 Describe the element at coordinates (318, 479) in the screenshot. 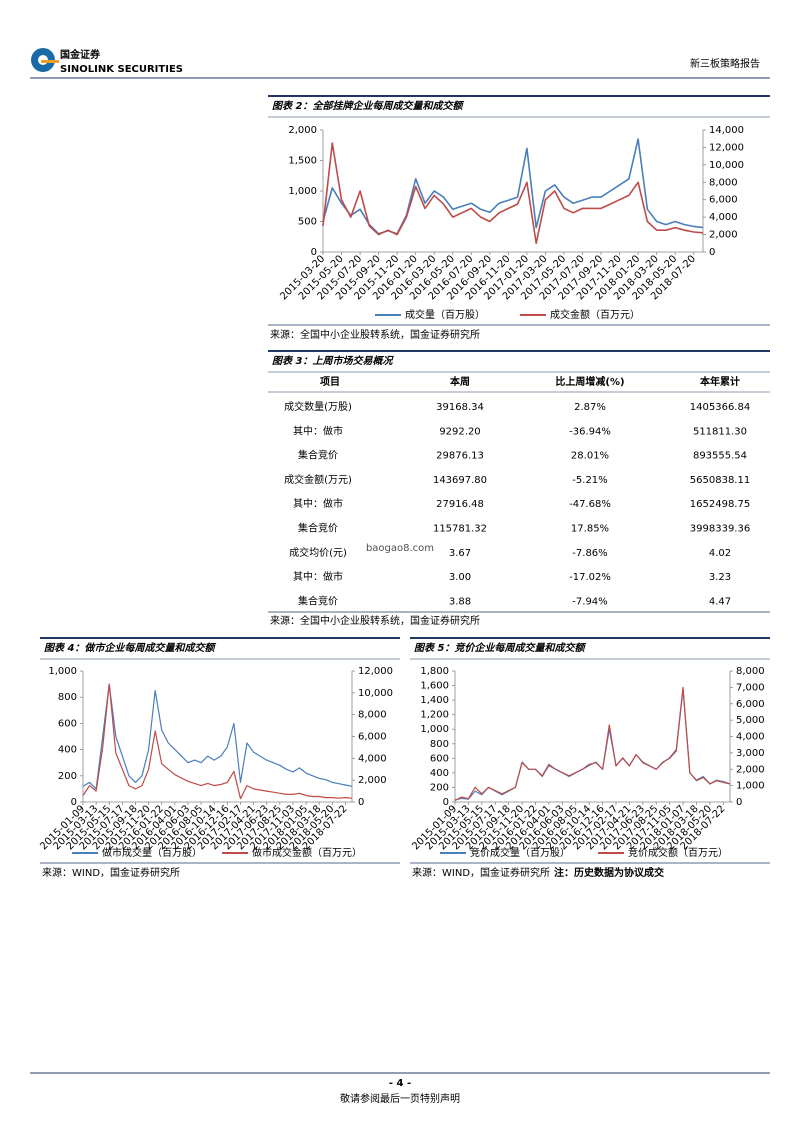

I see `table-cell: 成交金额(万元)` at that location.